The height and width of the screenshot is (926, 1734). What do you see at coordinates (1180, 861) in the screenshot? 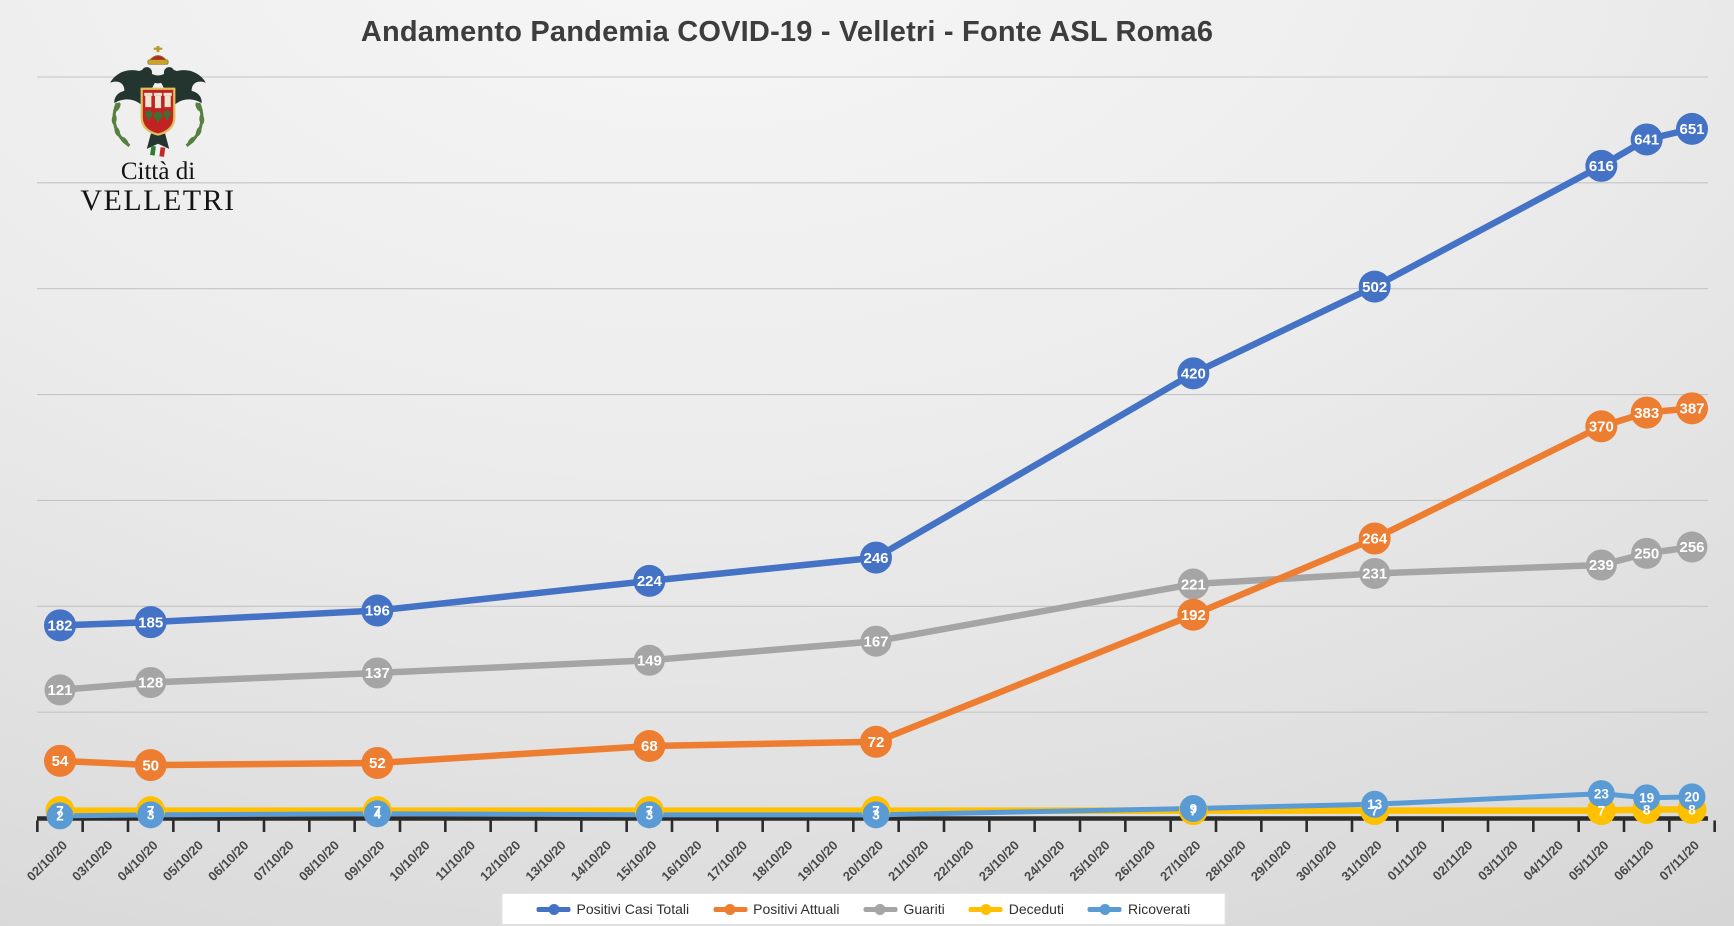
I see `x-axis-label: 27/10/20` at bounding box center [1180, 861].